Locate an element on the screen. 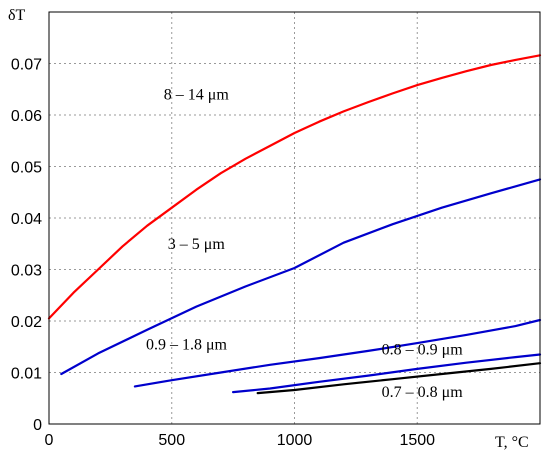  y-tick-label: 0.02 is located at coordinates (26, 322).